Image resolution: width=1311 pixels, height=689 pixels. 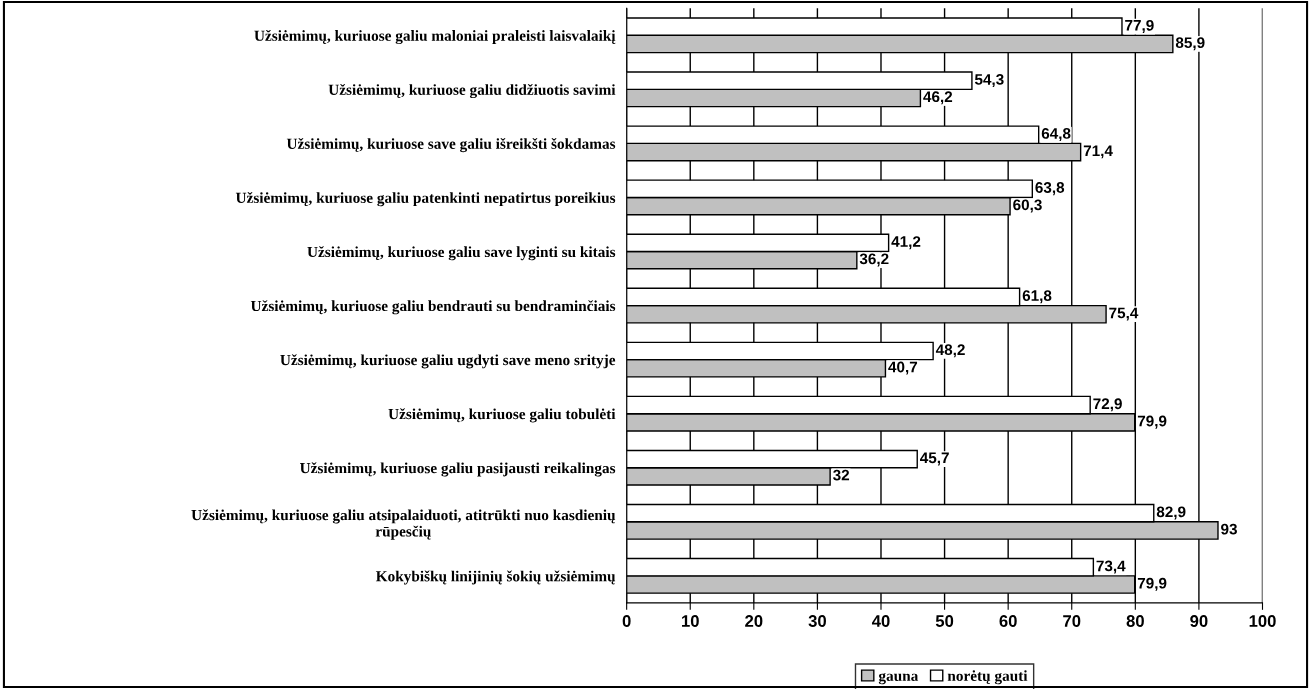 I want to click on data-label: 36,2, so click(x=874, y=260).